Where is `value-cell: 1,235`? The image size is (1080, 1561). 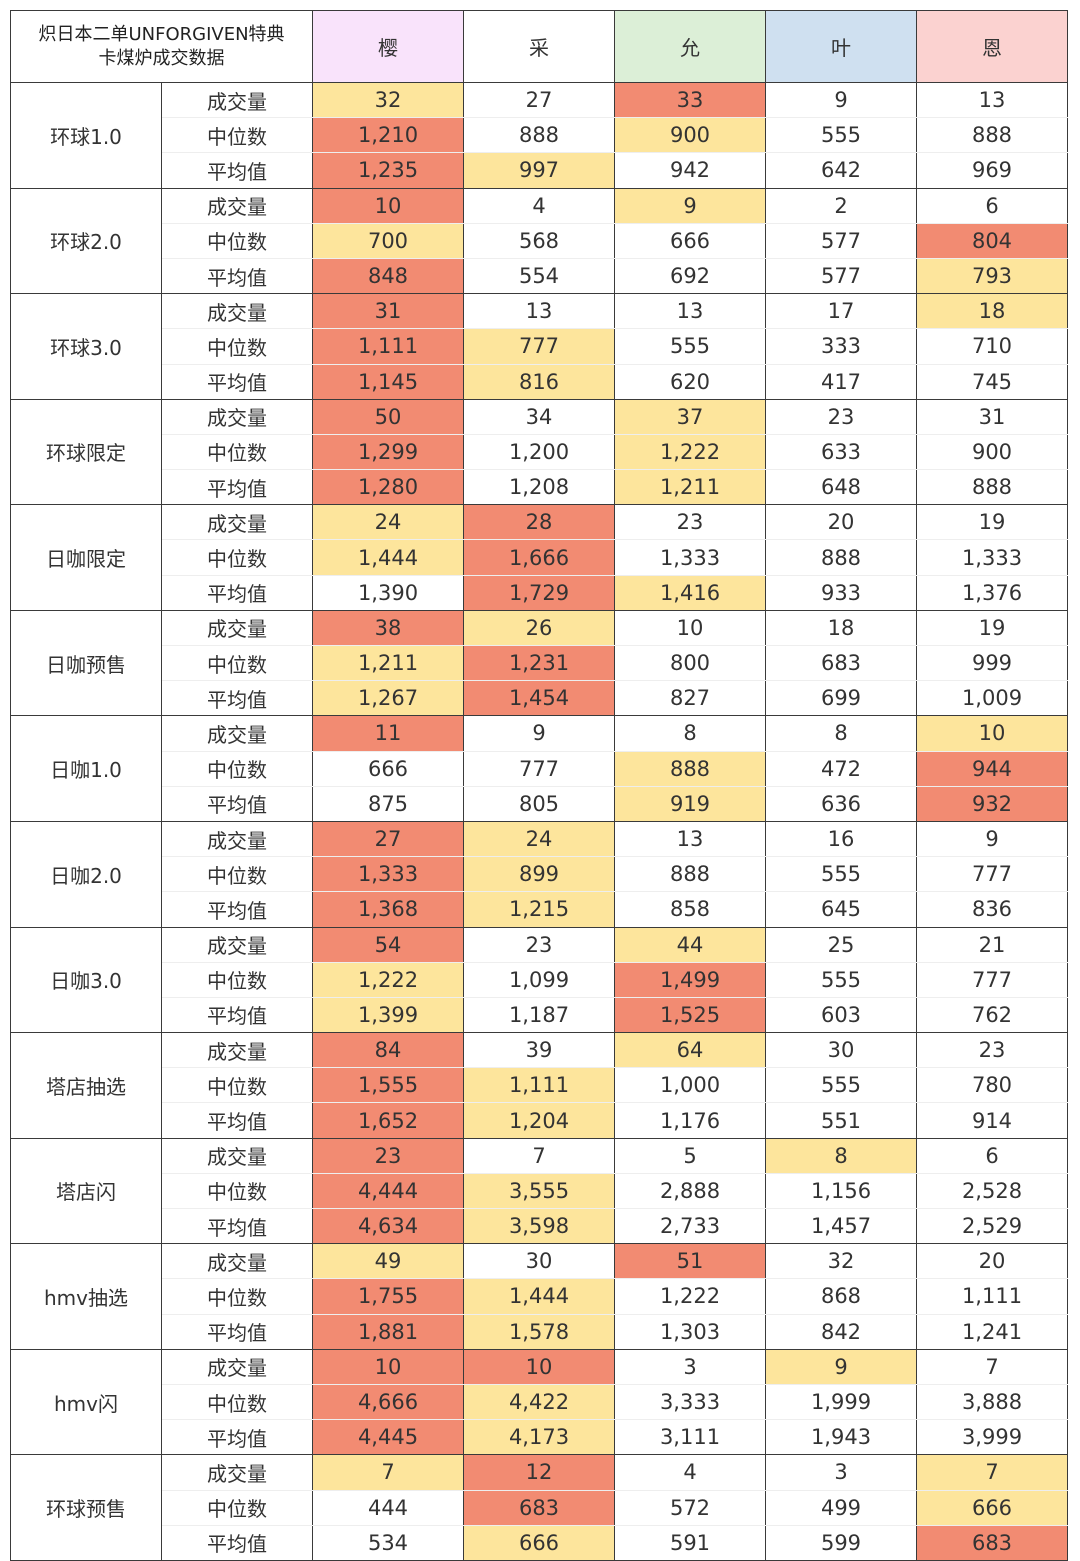
value-cell: 1,235 is located at coordinates (388, 170).